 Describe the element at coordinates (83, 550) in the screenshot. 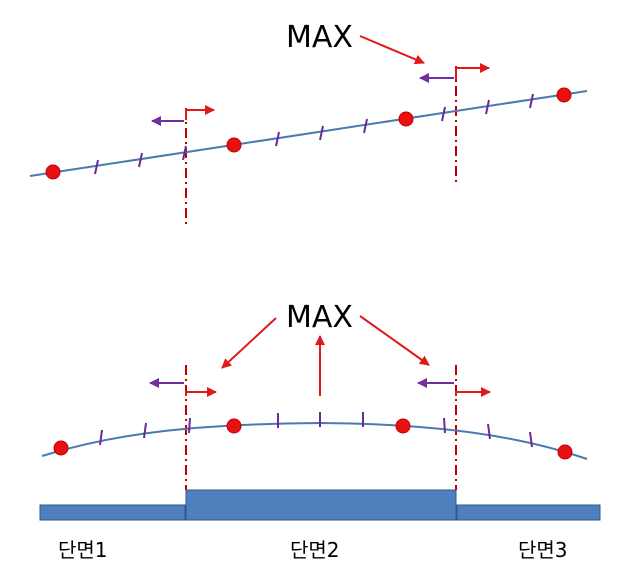

I see `section1-label: 단면1` at that location.